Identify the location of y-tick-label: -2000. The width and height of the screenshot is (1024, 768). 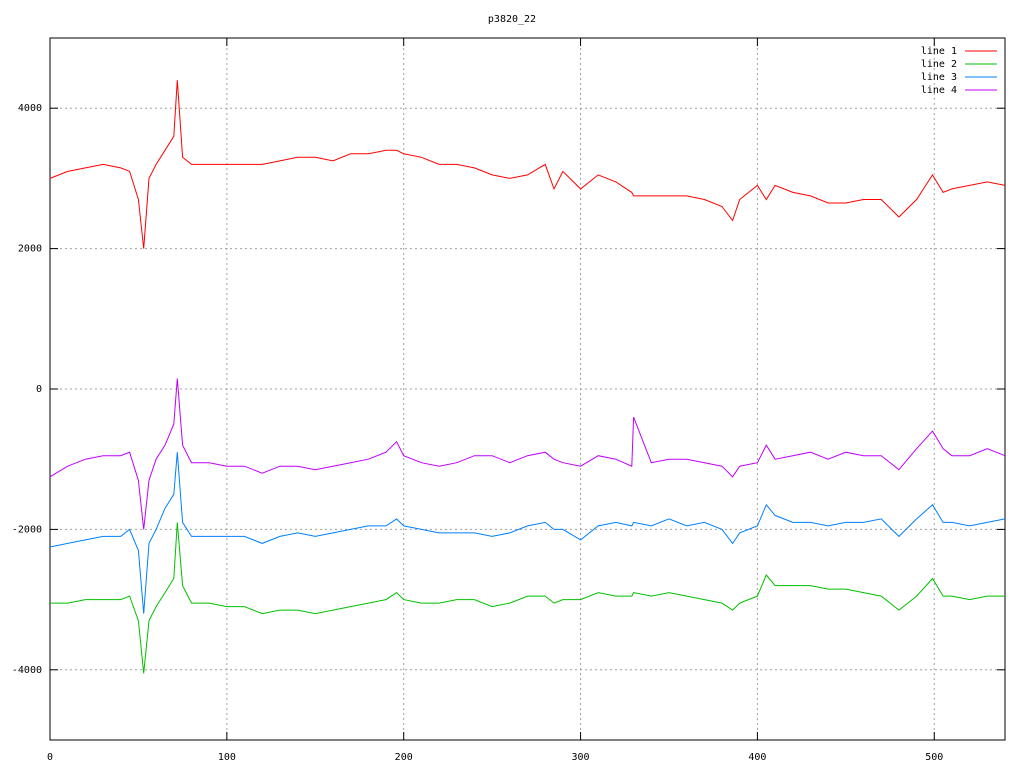
(27, 529).